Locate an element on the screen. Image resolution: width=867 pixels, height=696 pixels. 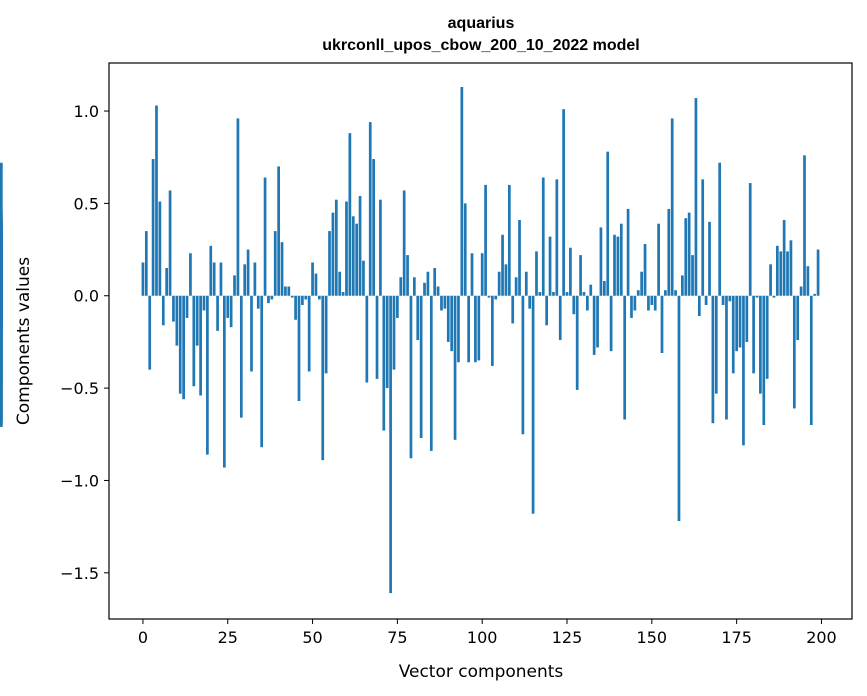
y-tick-label: 1.0 is located at coordinates (86, 111).